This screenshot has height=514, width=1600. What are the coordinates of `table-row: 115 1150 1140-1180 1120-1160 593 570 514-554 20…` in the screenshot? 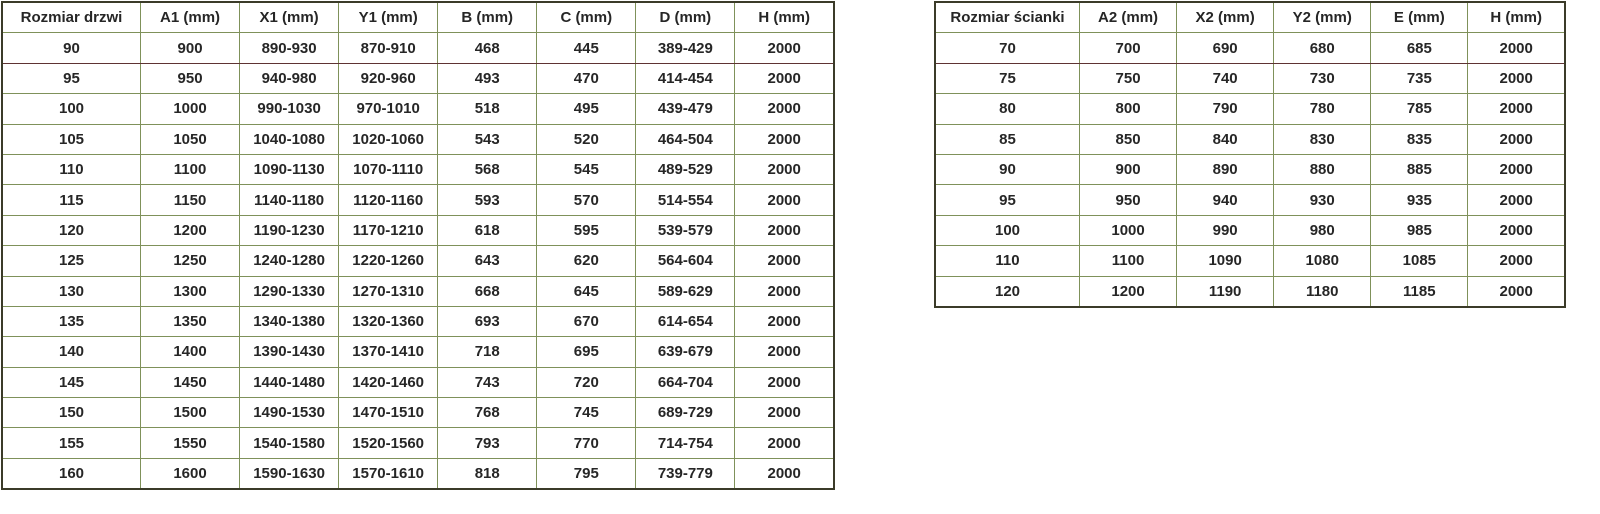 It's located at (418, 200).